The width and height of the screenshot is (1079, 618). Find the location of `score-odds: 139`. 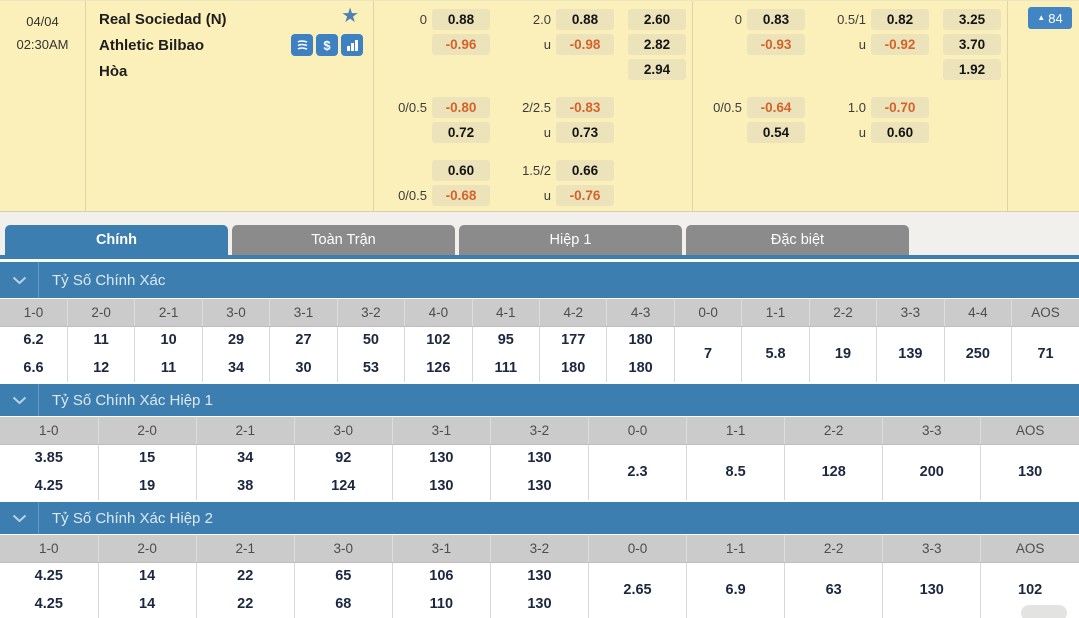

score-odds: 139 is located at coordinates (910, 354).